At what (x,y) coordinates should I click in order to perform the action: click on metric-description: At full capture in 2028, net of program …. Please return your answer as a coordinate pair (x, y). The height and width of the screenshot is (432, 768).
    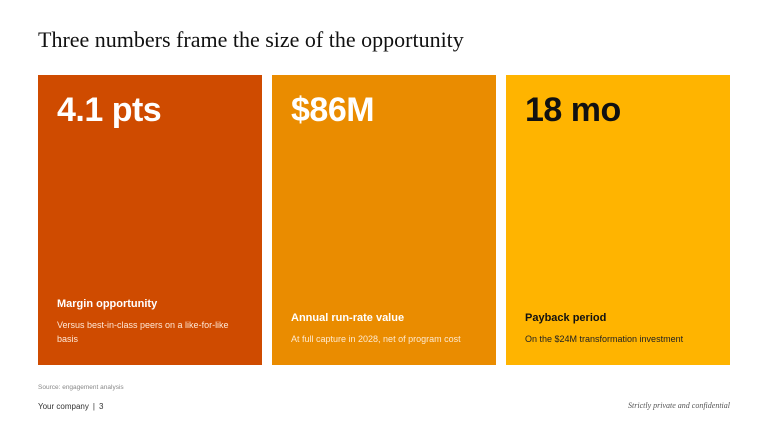
    Looking at the image, I should click on (376, 339).